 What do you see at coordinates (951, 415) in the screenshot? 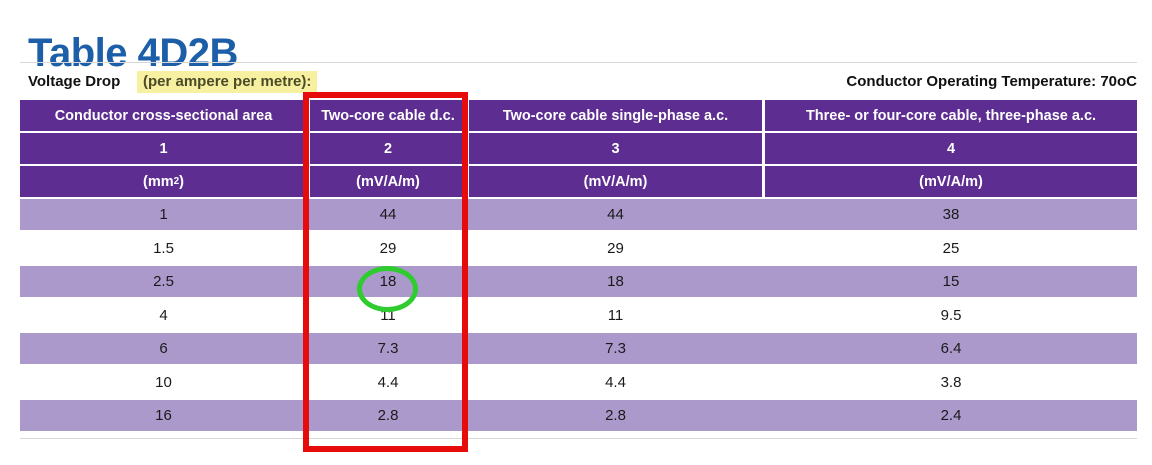
I see `table-cell: 2.4` at bounding box center [951, 415].